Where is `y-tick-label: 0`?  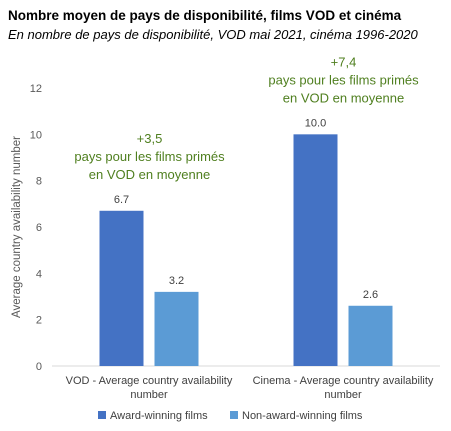
y-tick-label: 0 is located at coordinates (39, 367).